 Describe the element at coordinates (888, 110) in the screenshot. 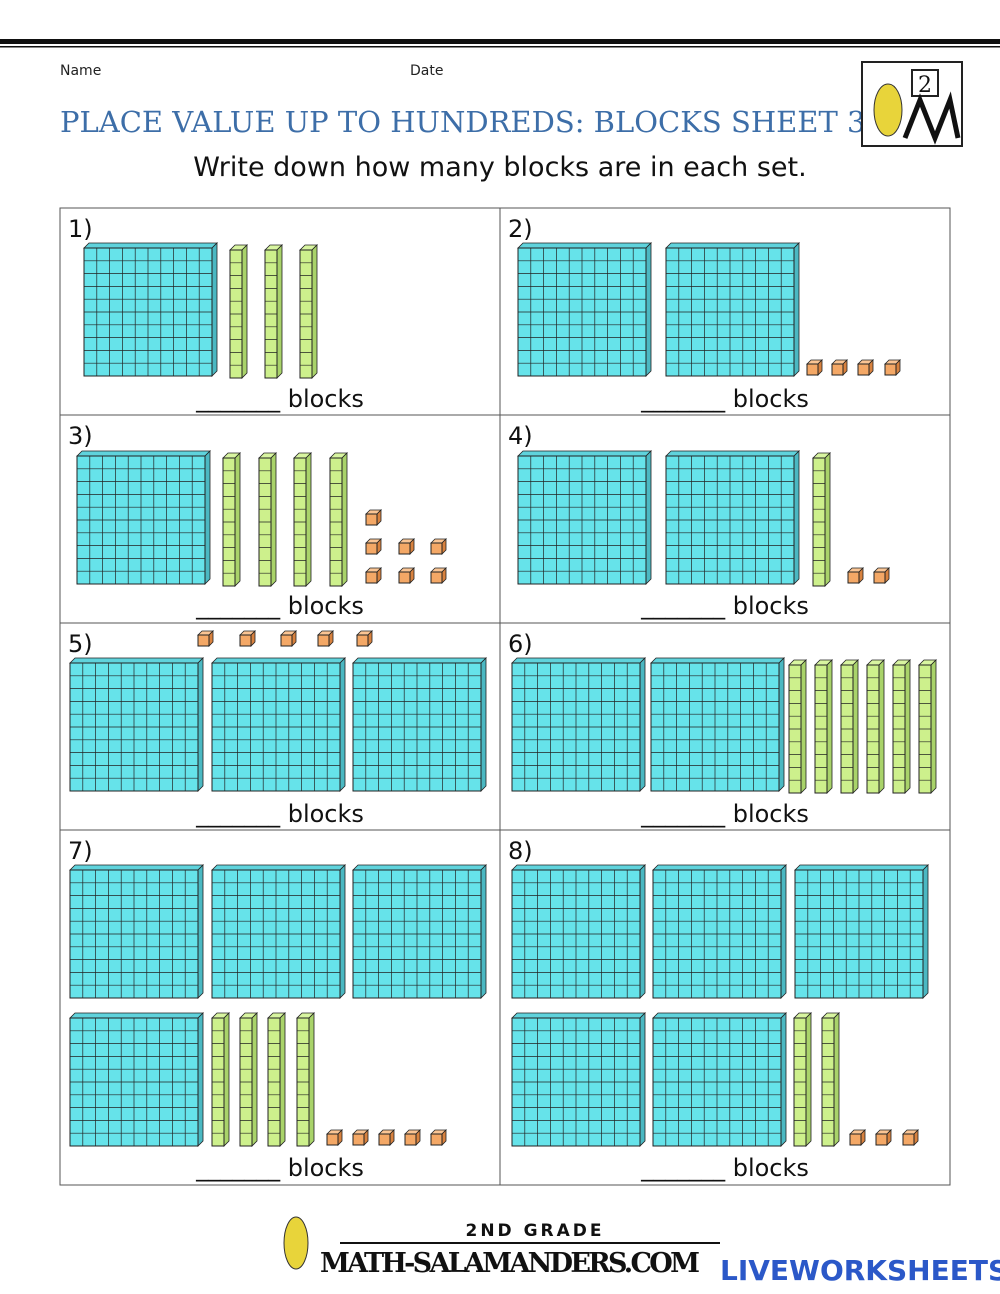

I see `logo-salamander` at that location.